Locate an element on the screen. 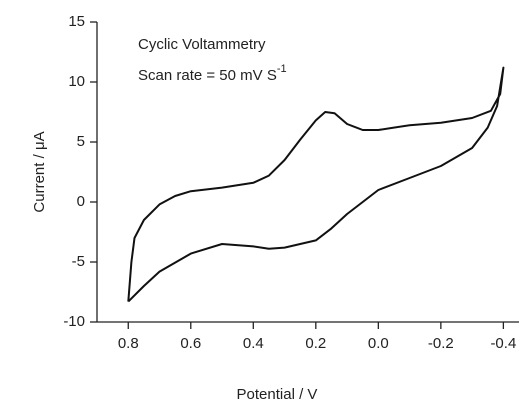 Image resolution: width=531 pixels, height=410 pixels. y-tick-label: -10 is located at coordinates (74, 321).